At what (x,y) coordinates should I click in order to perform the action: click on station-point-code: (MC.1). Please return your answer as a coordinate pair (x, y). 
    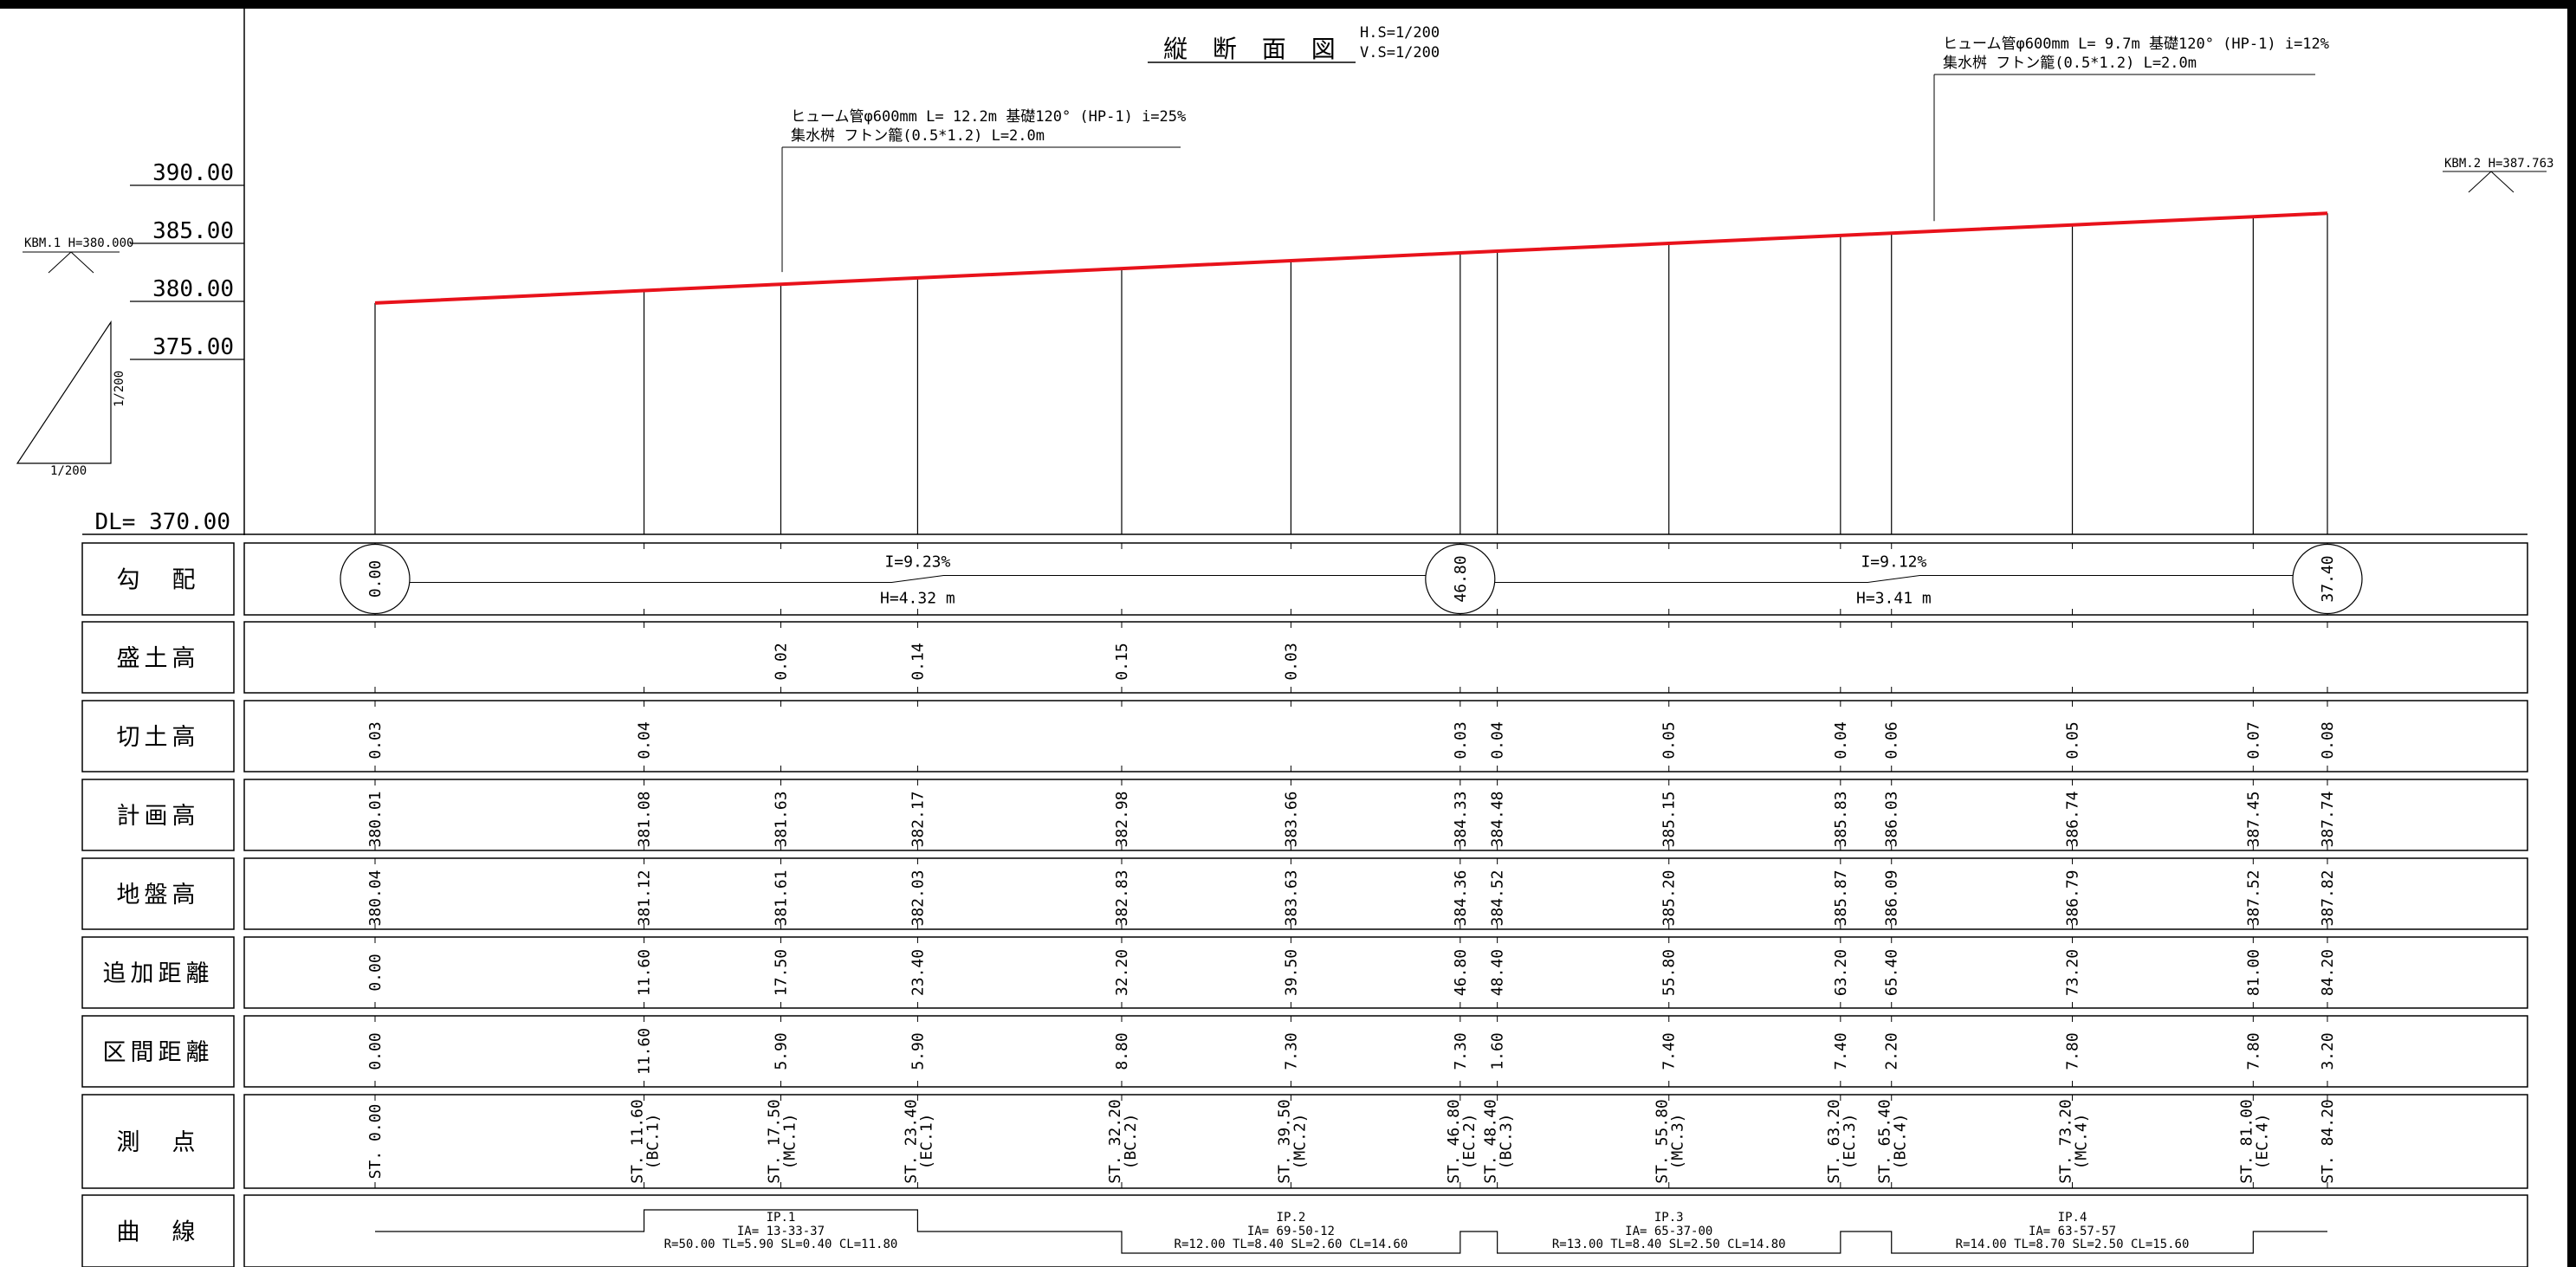
    Looking at the image, I should click on (790, 1141).